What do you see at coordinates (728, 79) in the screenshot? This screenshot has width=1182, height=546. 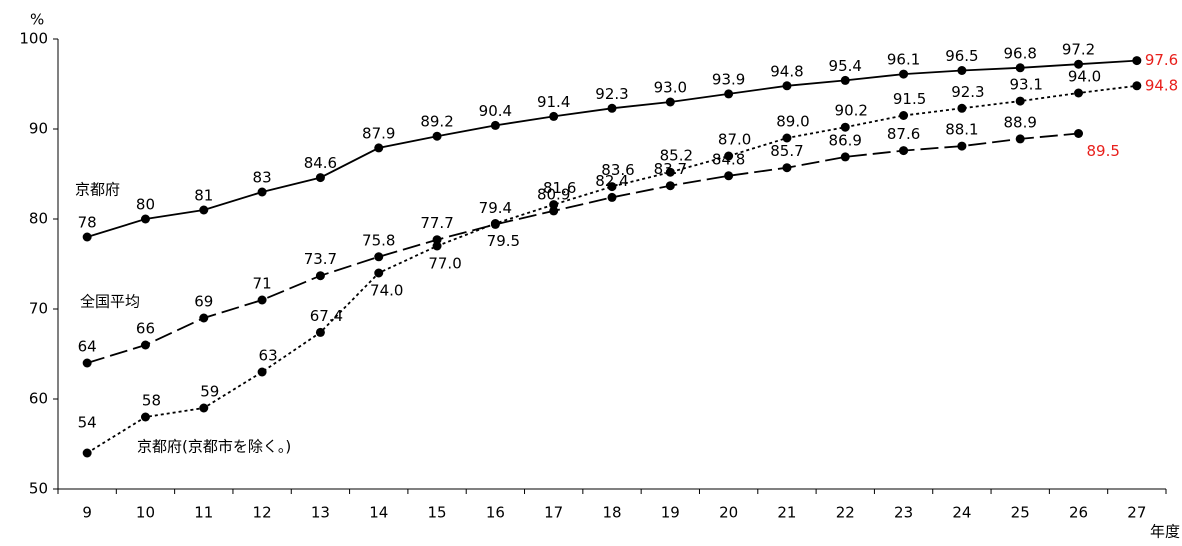 I see `data-label: 93.9` at bounding box center [728, 79].